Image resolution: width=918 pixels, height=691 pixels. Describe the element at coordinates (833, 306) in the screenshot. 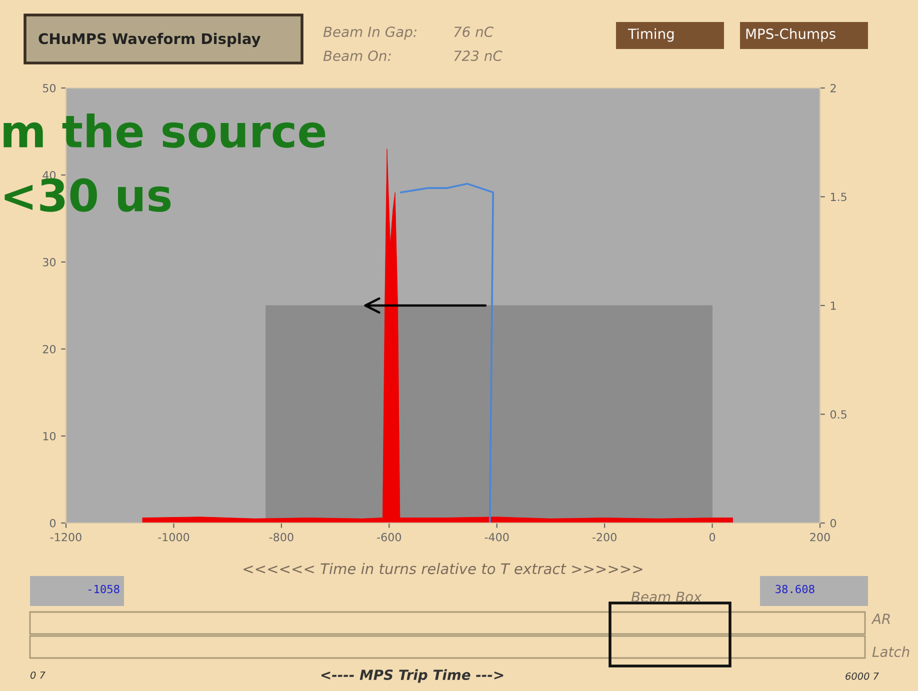

I see `y2-tick-label: 1` at that location.